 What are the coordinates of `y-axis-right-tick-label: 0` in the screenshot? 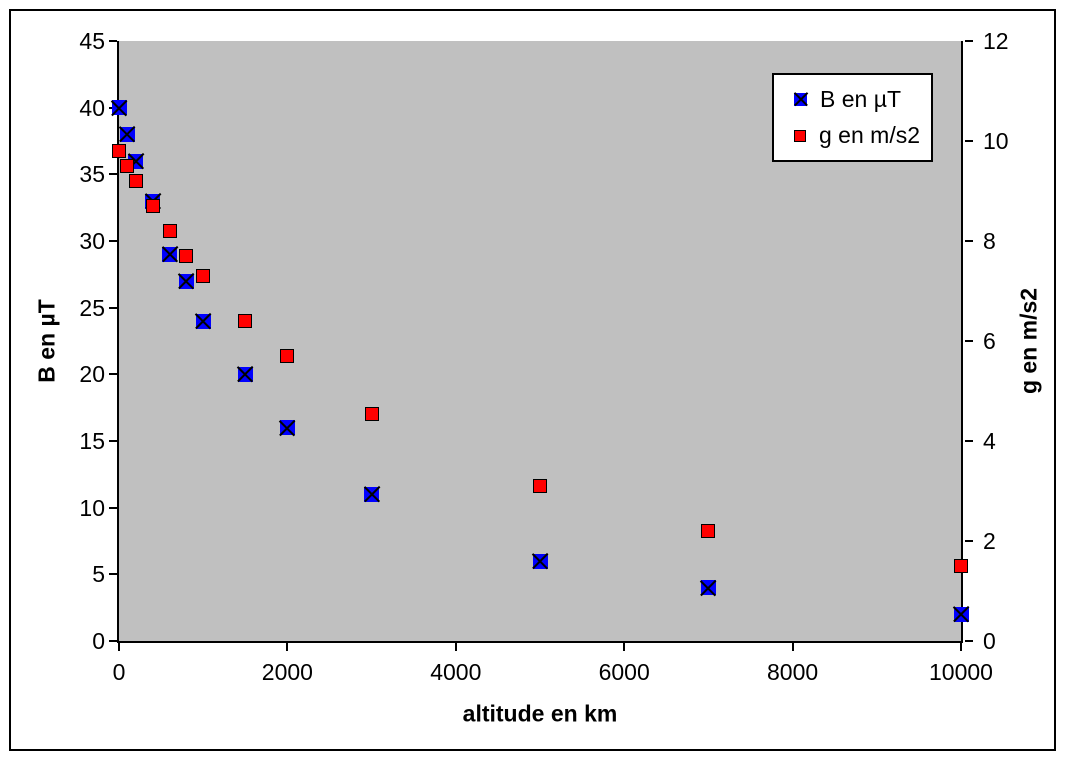 It's located at (989, 641).